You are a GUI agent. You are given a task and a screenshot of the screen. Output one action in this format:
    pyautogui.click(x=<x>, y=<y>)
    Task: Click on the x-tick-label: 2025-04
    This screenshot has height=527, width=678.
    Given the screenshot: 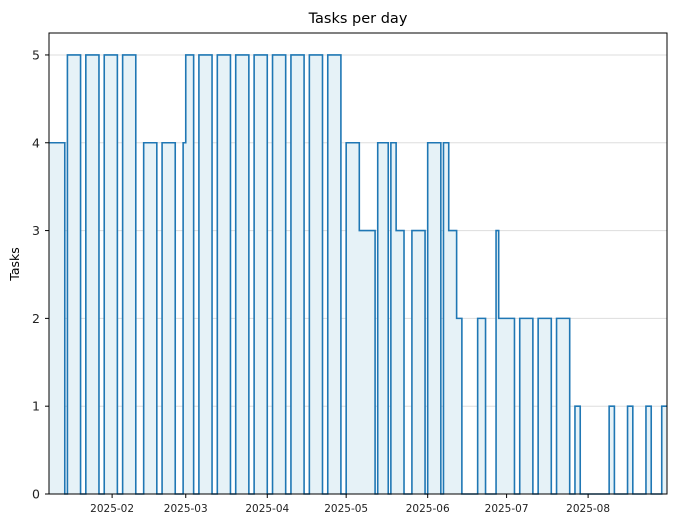 What is the action you would take?
    pyautogui.click(x=267, y=509)
    